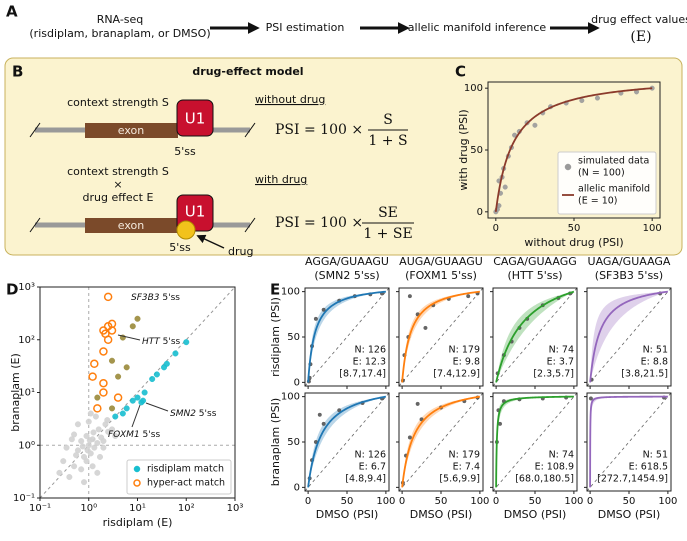 The width and height of the screenshot is (687, 541). I want to click on times: ×, so click(117, 184).